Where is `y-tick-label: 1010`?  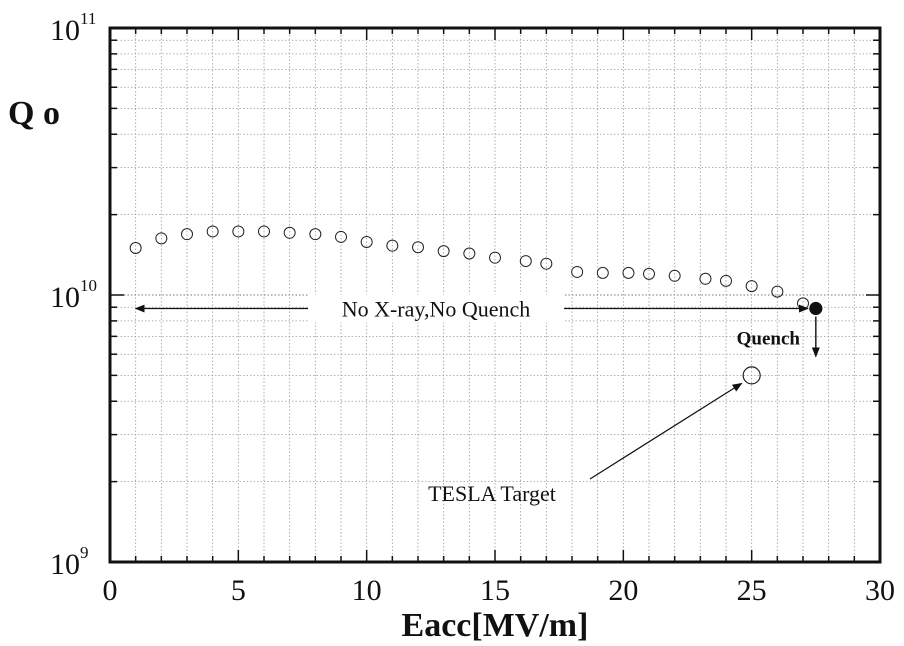 y-tick-label: 1010 is located at coordinates (73, 295).